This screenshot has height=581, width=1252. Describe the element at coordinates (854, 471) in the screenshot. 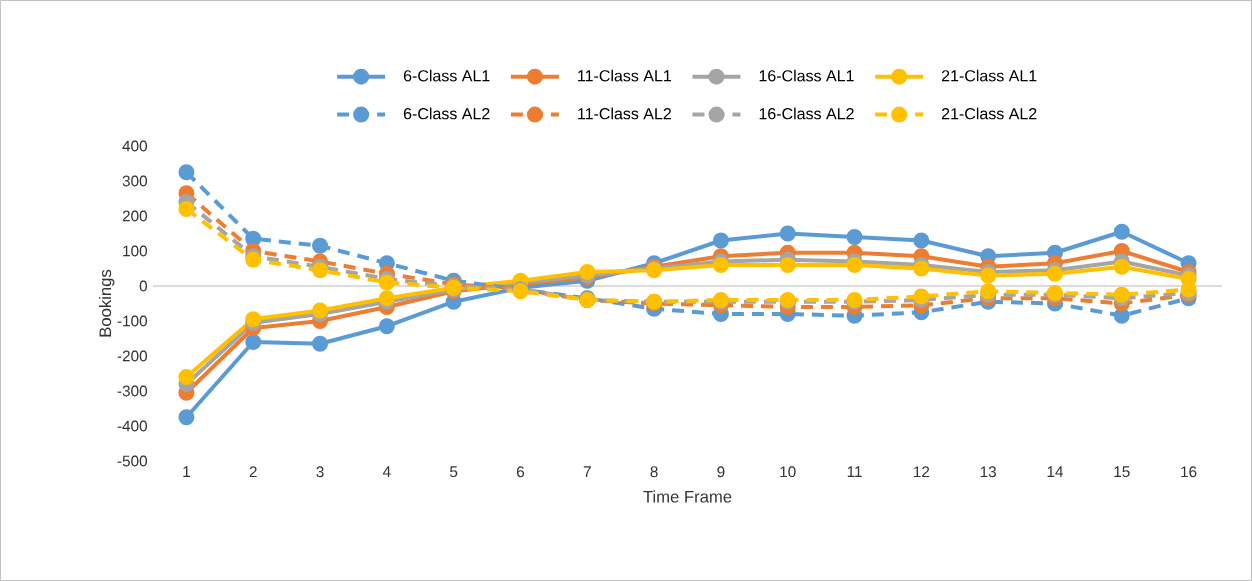

I see `x-tick-label: 11` at that location.